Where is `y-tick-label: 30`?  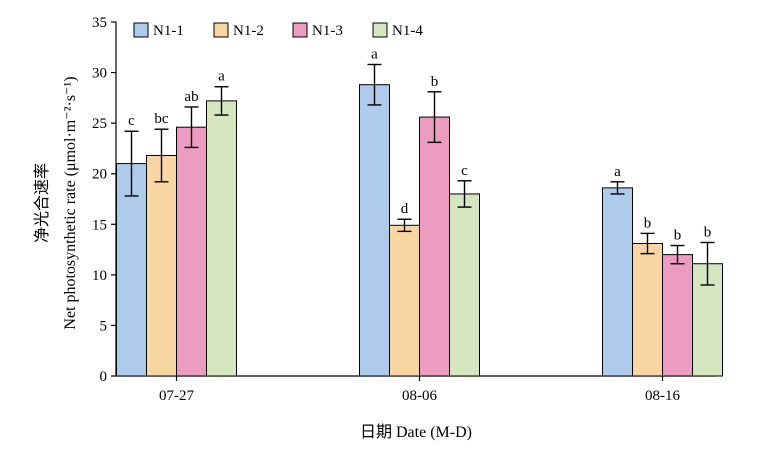 y-tick-label: 30 is located at coordinates (99, 74).